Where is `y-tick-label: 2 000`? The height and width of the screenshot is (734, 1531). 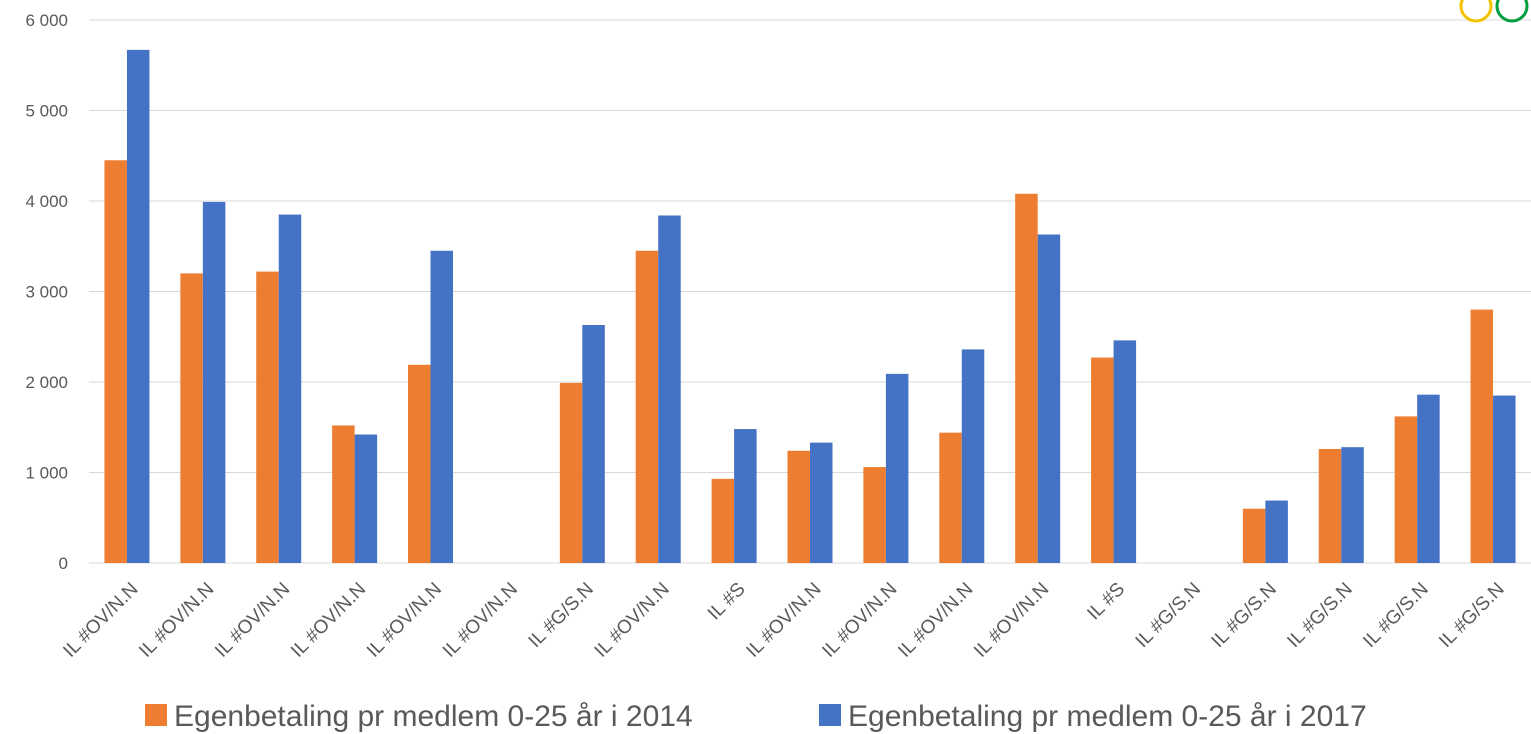 y-tick-label: 2 000 is located at coordinates (46, 382).